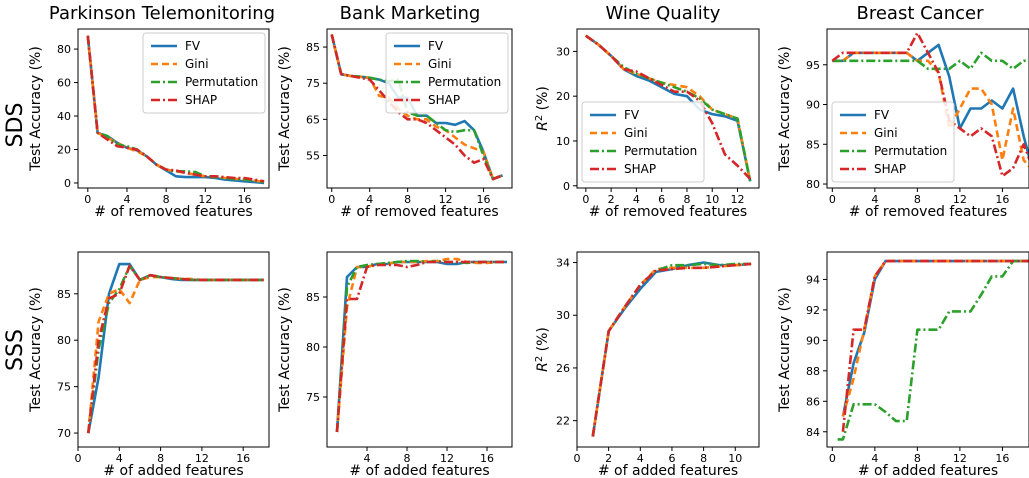  Describe the element at coordinates (813, 401) in the screenshot. I see `y-tick-label: 86` at that location.